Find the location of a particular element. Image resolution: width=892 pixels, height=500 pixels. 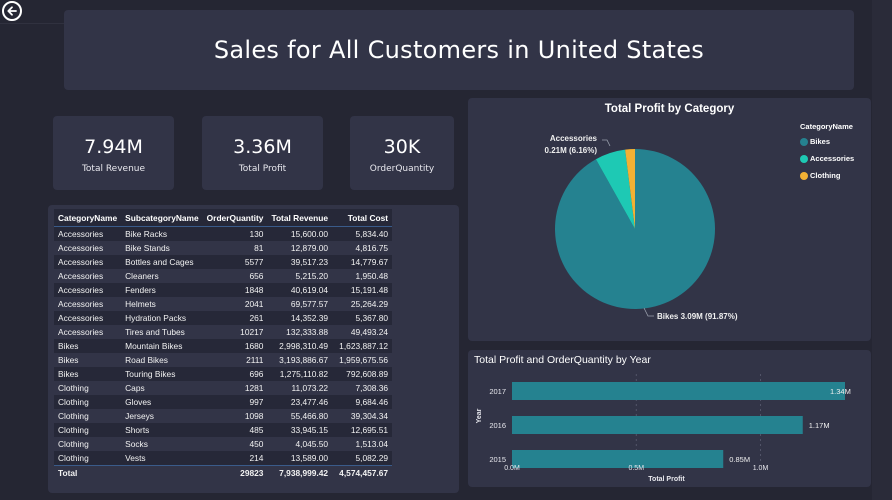

data-label-accessories-name: Accessories is located at coordinates (574, 138).